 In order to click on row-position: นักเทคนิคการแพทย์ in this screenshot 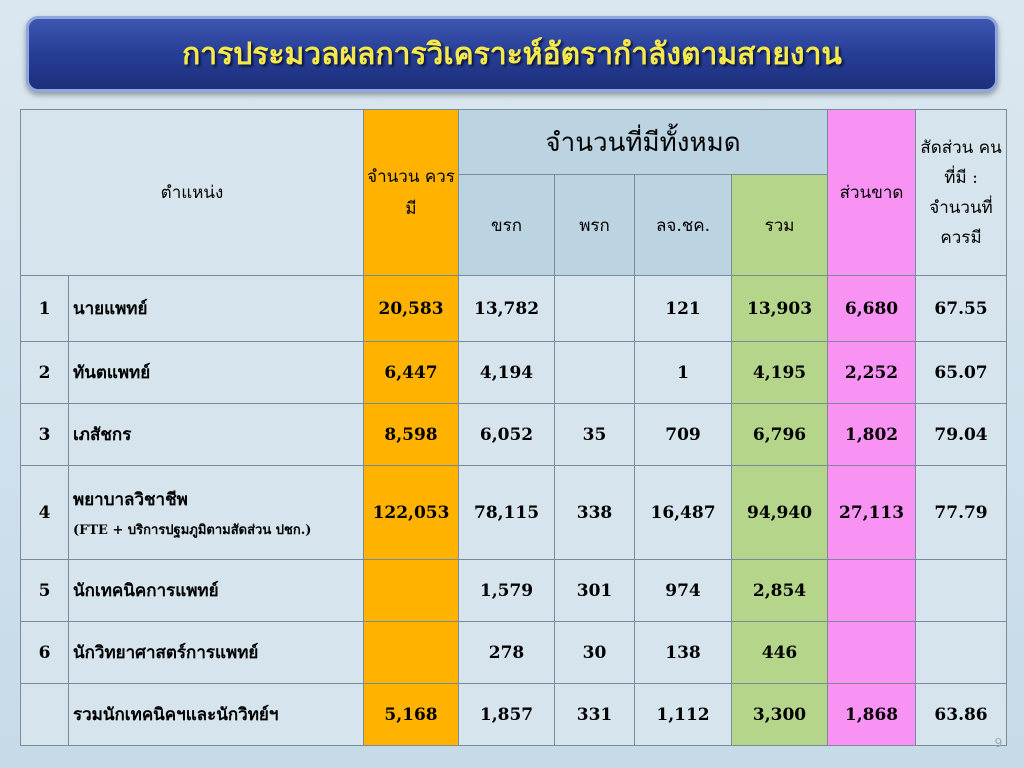, I will do `click(216, 590)`.